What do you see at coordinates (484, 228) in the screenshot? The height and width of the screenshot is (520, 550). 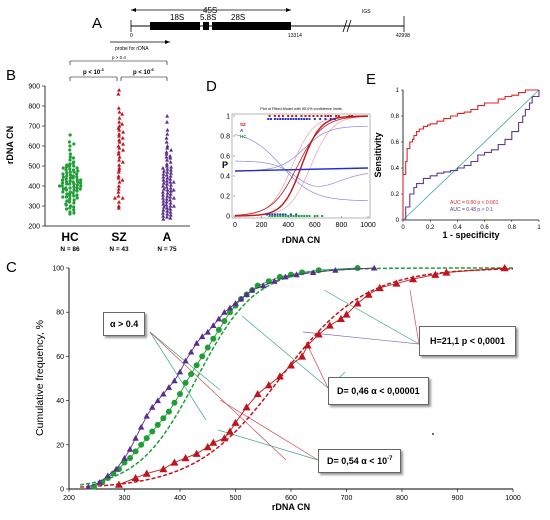 I see `e-x-tick-label: 0.6` at bounding box center [484, 228].